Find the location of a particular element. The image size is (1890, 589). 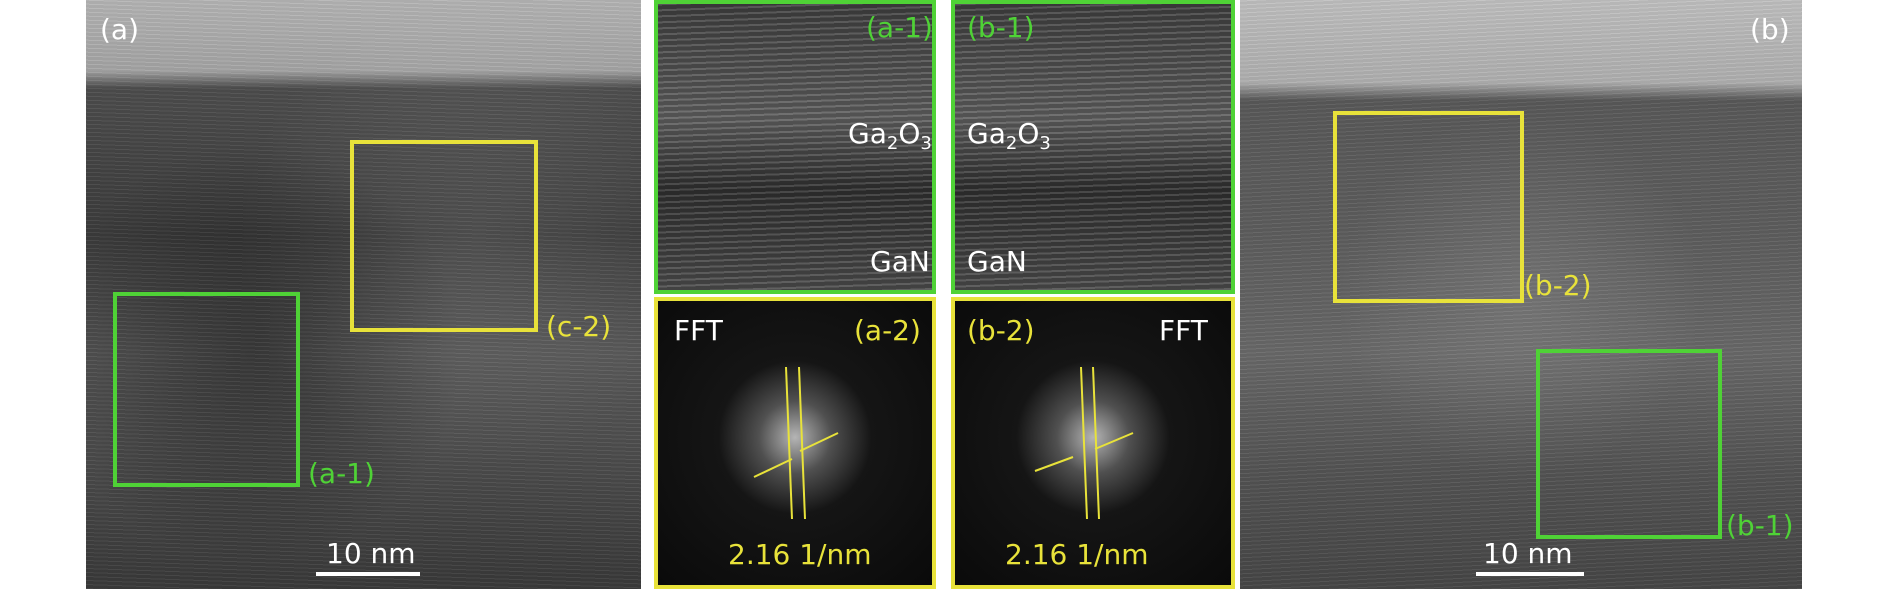

region-a1-label: (a-1) is located at coordinates (341, 473).